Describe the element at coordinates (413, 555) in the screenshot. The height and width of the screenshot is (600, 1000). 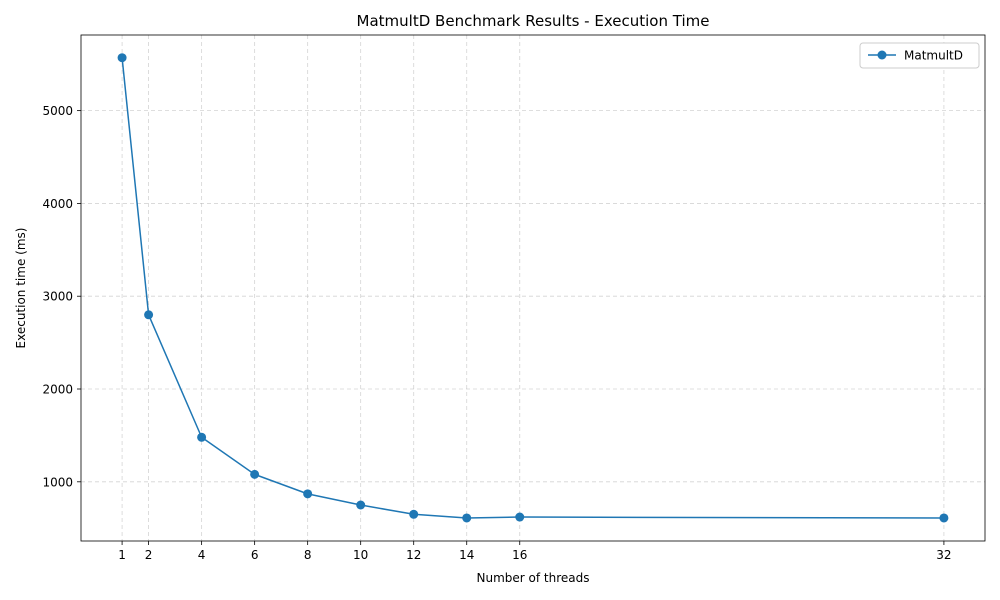
I see `x-tick-label: 12` at that location.